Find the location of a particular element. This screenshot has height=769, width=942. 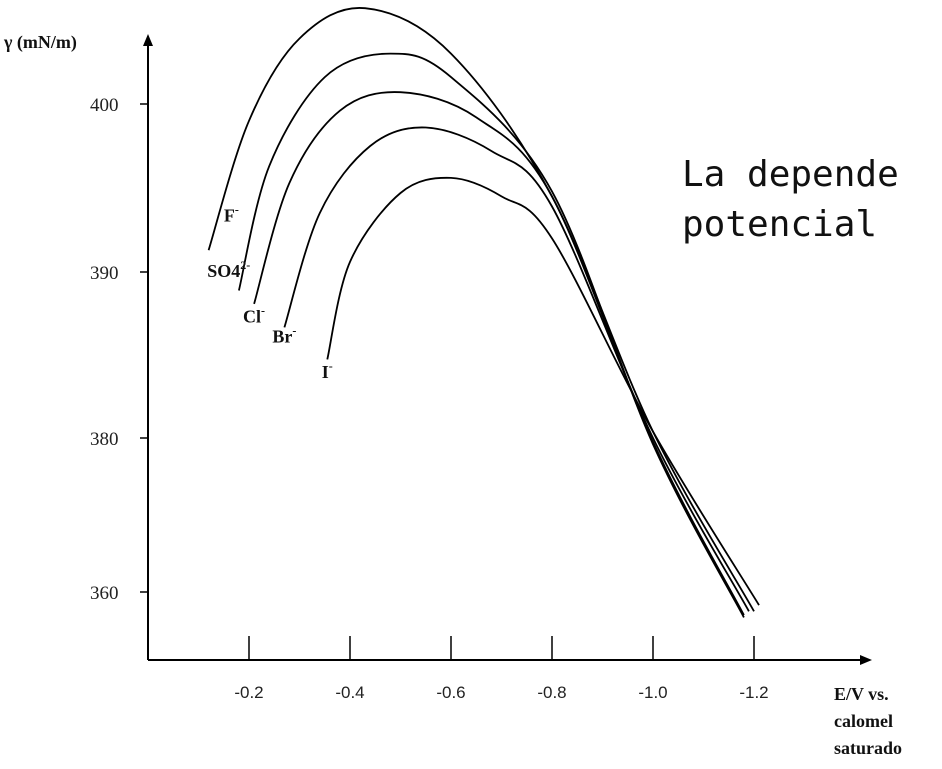

series-labels: F- SO42- Cl- Br- I- is located at coordinates (269, 292).